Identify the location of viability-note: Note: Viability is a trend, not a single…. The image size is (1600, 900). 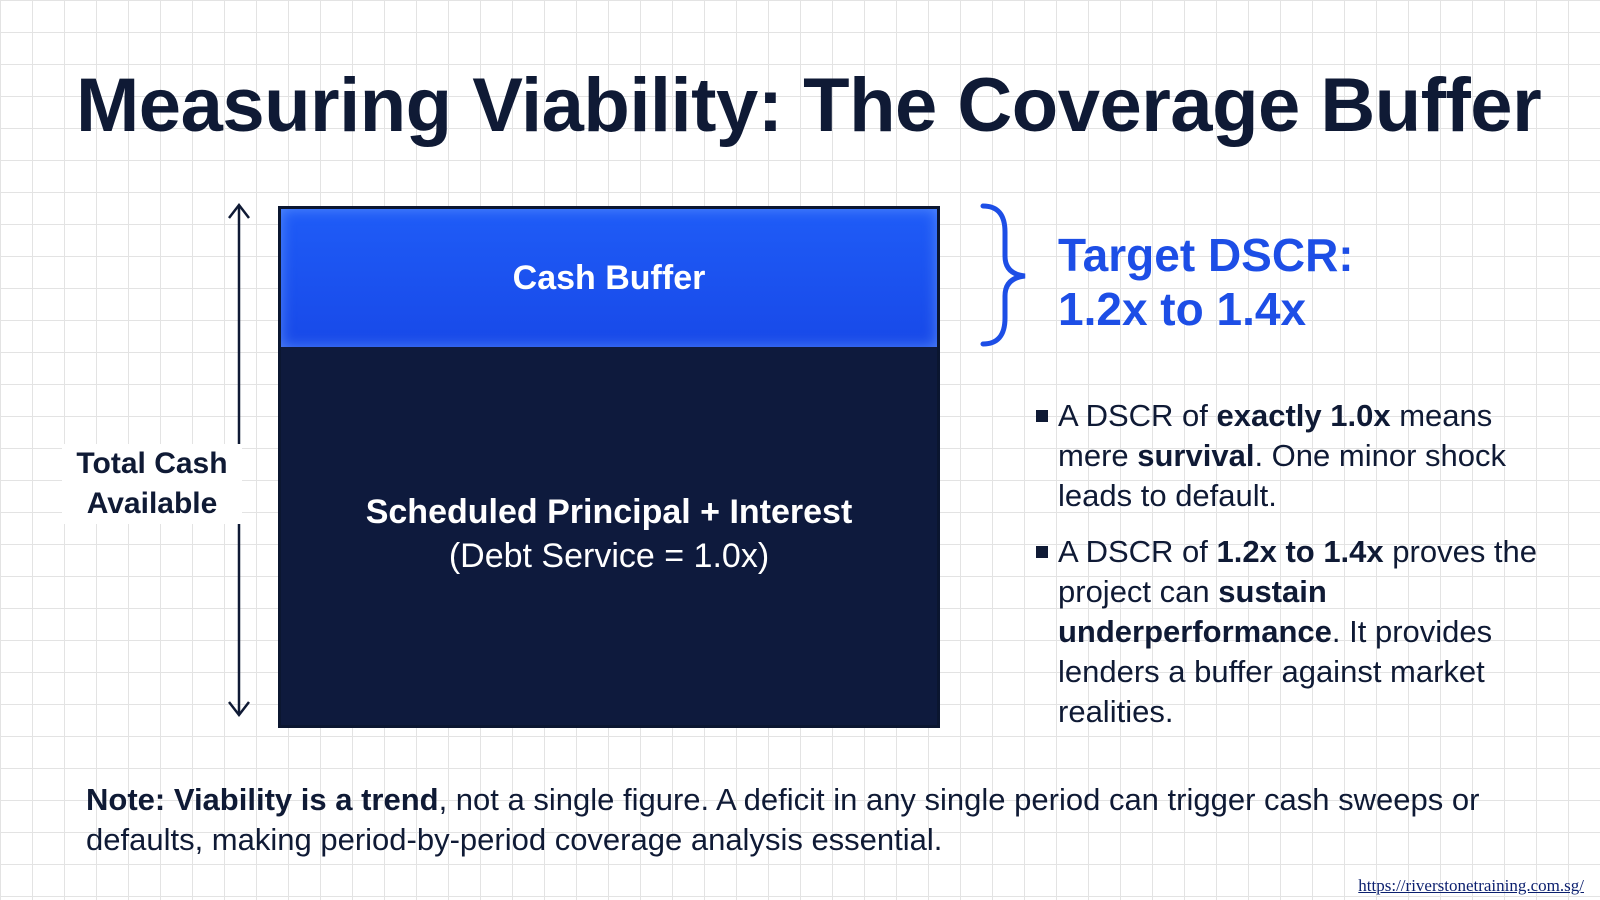
(796, 820).